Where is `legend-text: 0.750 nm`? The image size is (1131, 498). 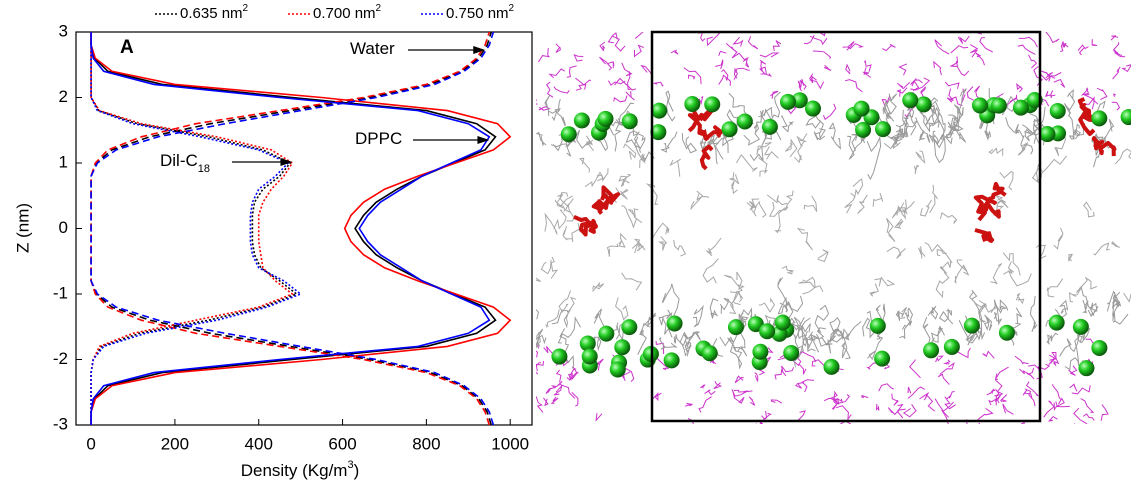
legend-text: 0.750 nm is located at coordinates (477, 13).